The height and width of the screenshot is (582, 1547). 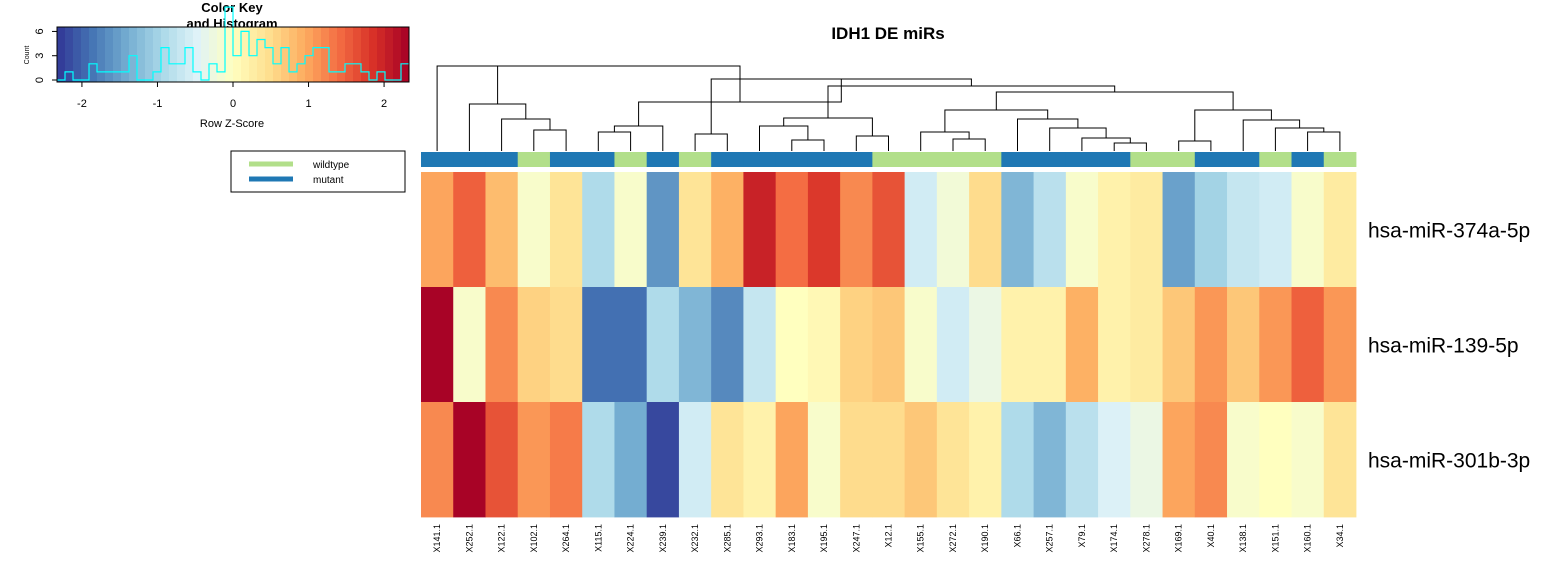 What do you see at coordinates (232, 124) in the screenshot?
I see `color-key-xlabel: Row Z-Score` at bounding box center [232, 124].